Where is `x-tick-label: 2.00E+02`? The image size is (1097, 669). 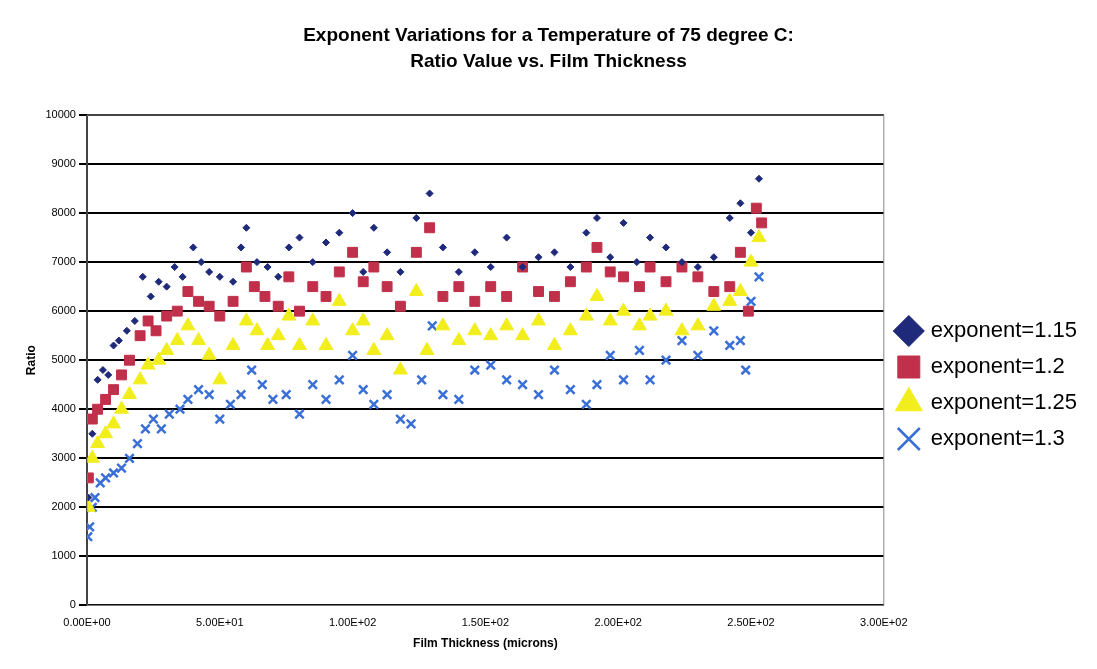
x-tick-label: 2.00E+02 is located at coordinates (618, 622).